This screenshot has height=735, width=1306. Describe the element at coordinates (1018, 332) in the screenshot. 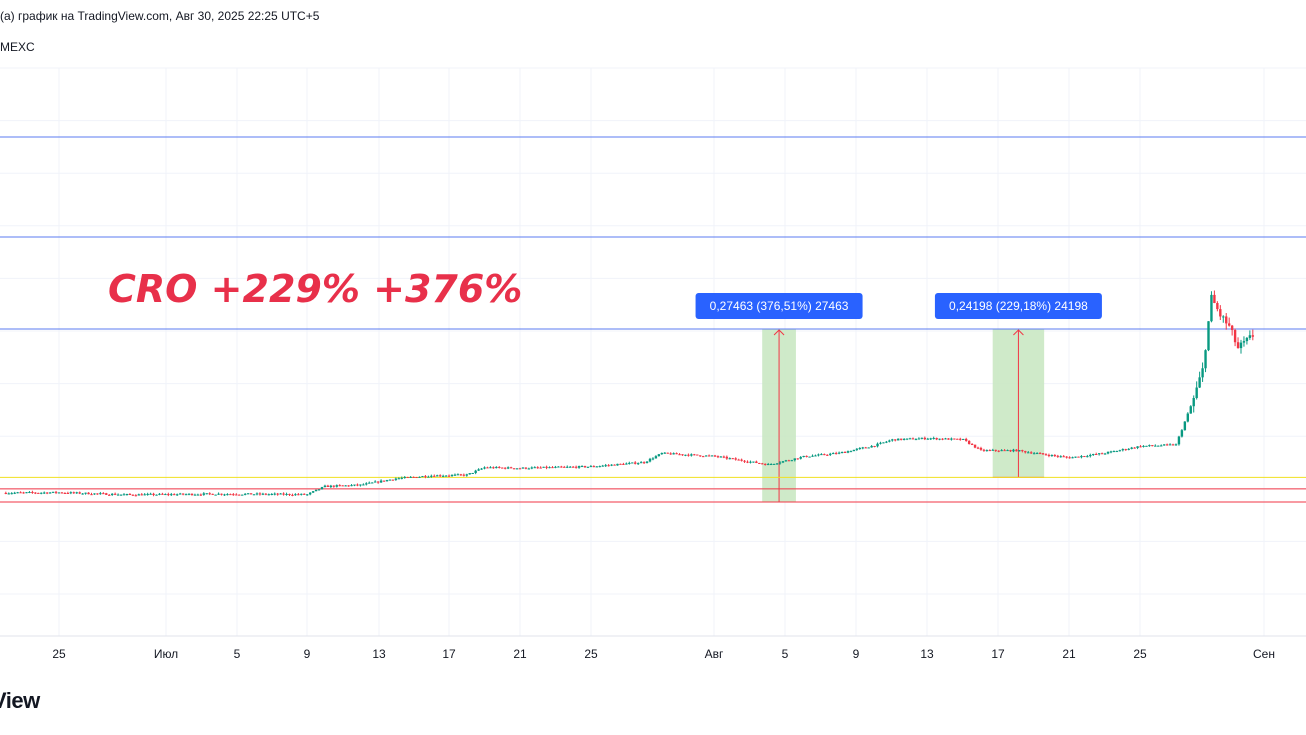

I see `arrow-head-icon` at that location.